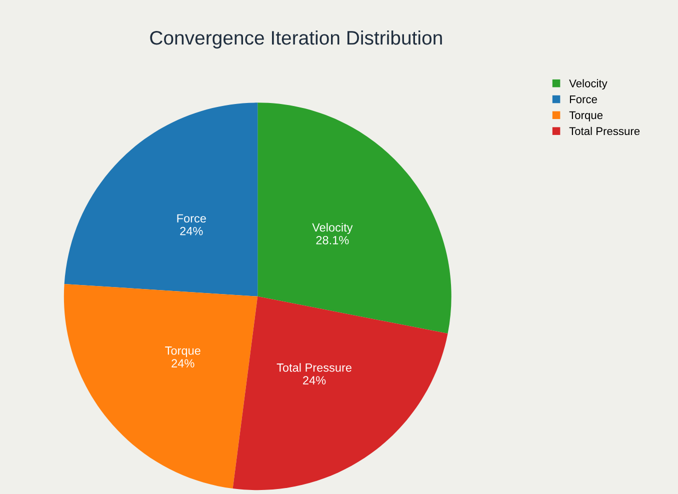  Describe the element at coordinates (588, 84) in the screenshot. I see `legend-label: Velocity` at that location.